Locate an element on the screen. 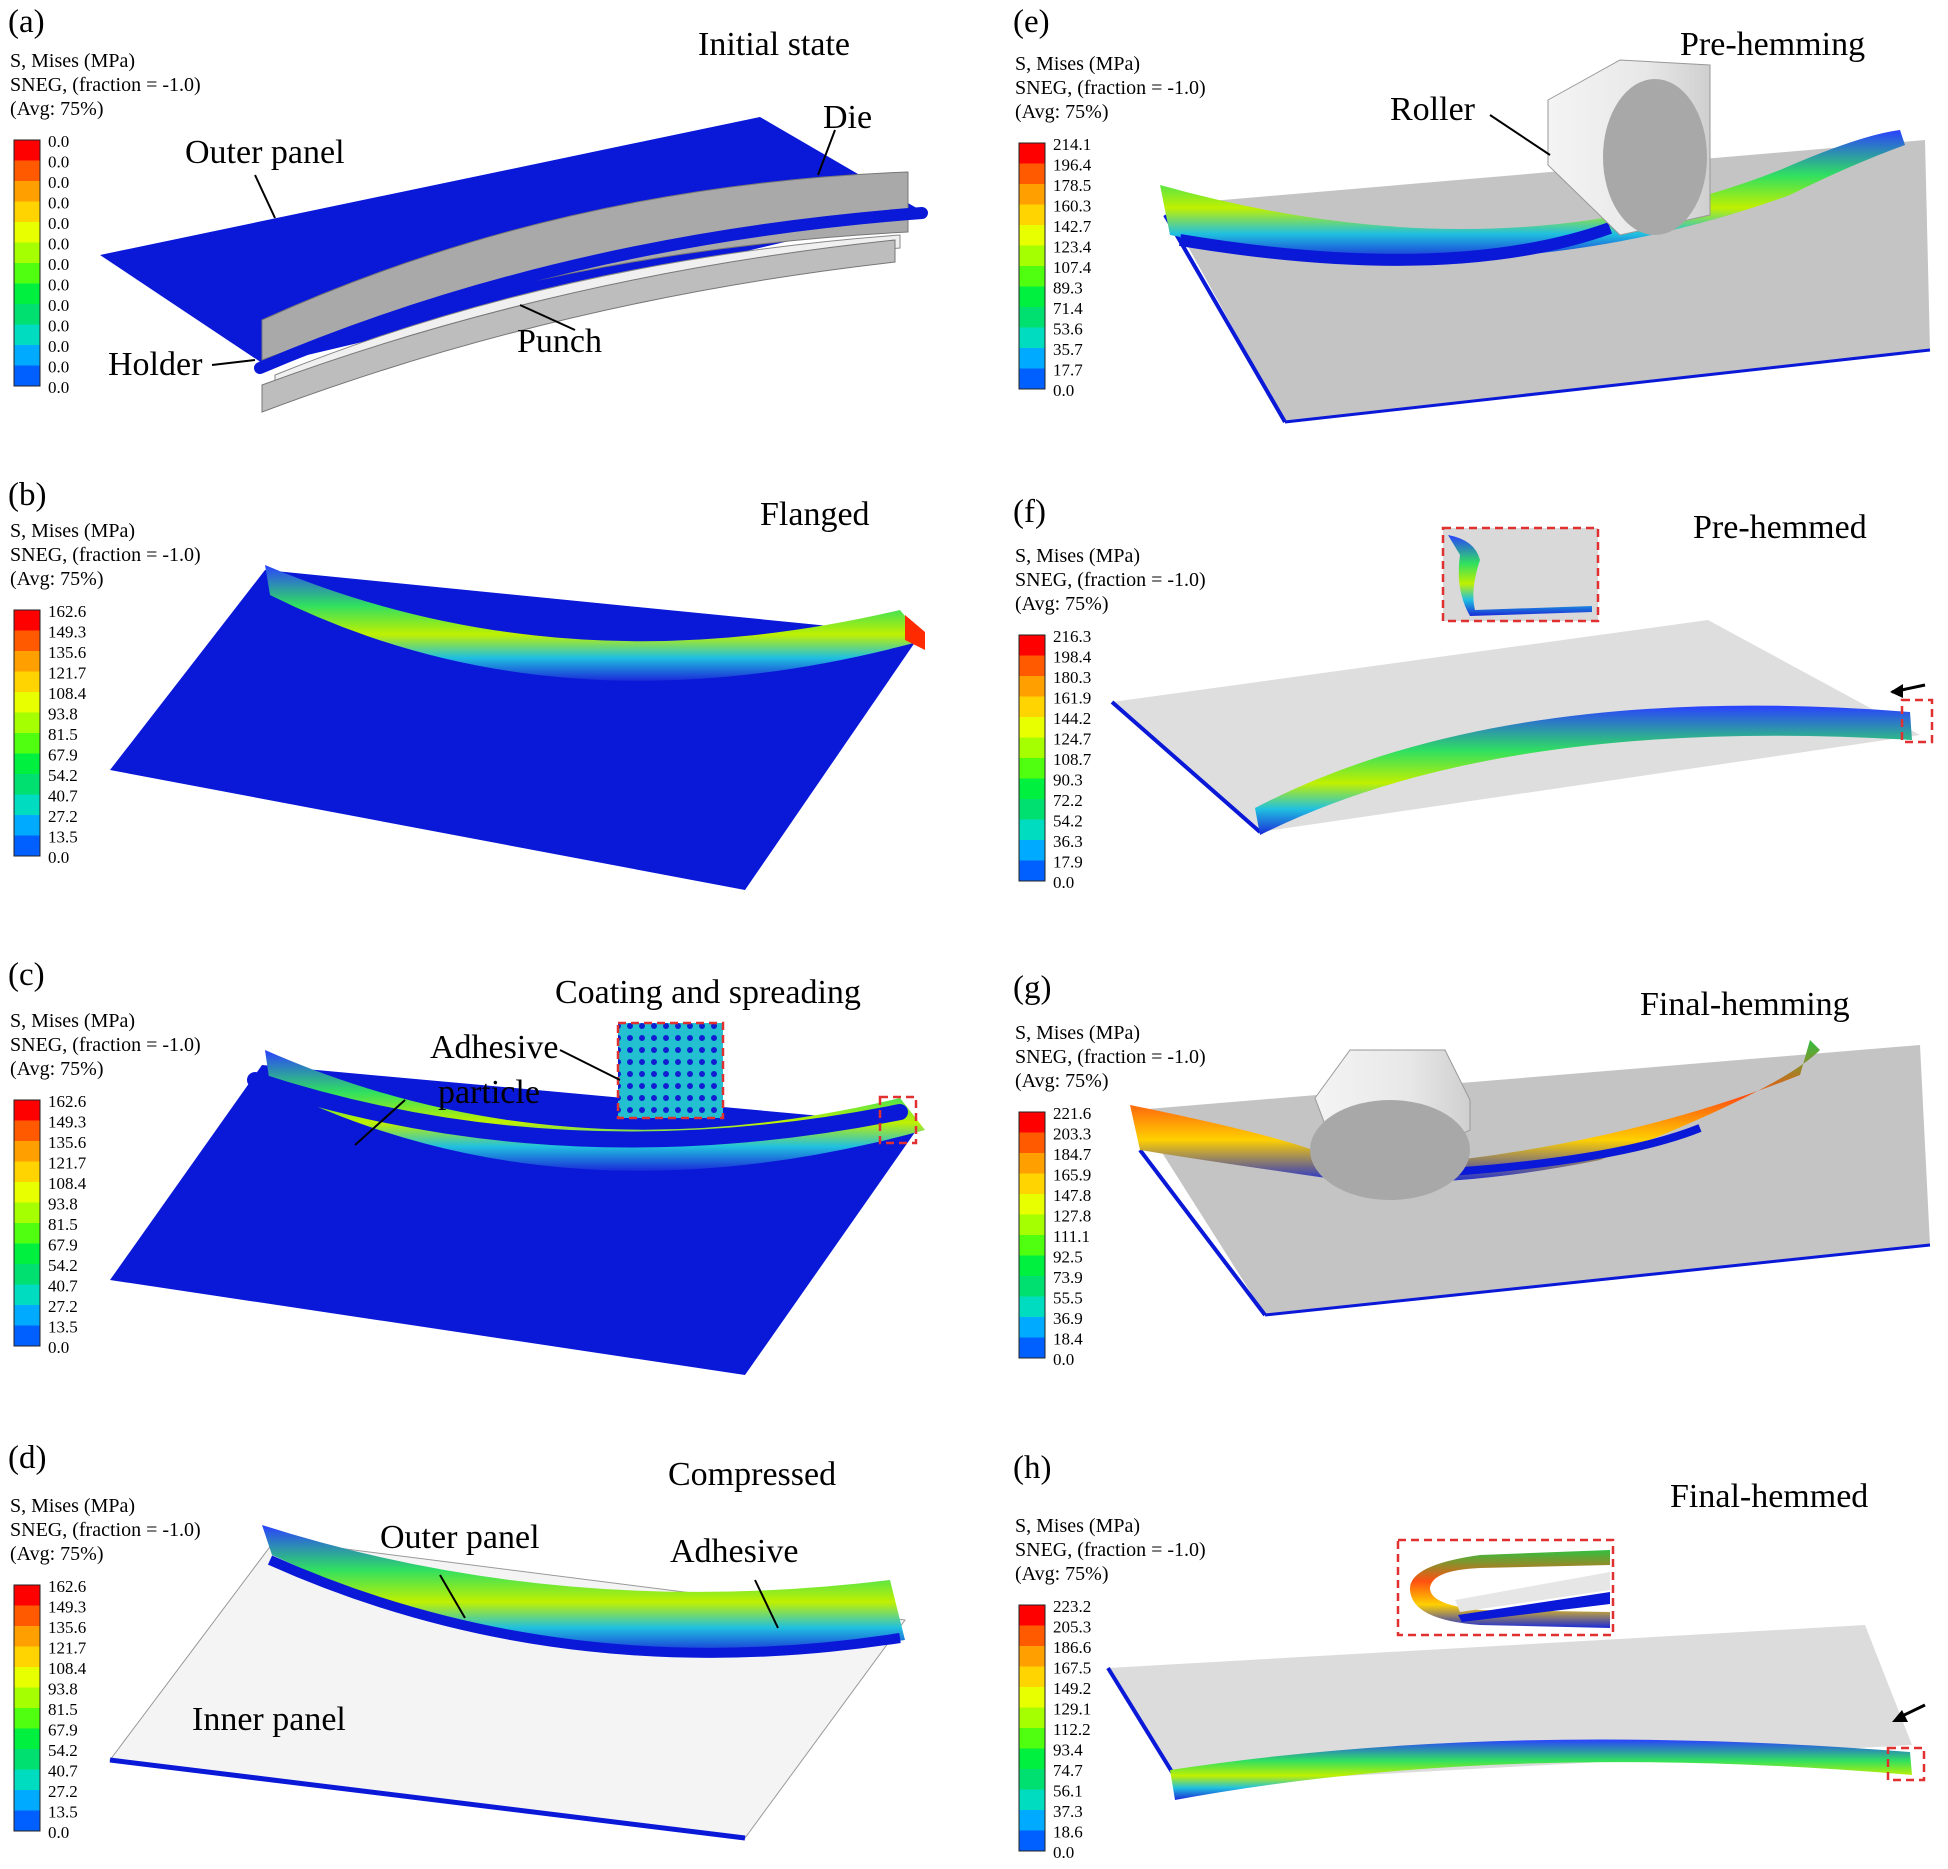 This screenshot has width=1948, height=1869. legend-value: 180.3 is located at coordinates (1072, 677).